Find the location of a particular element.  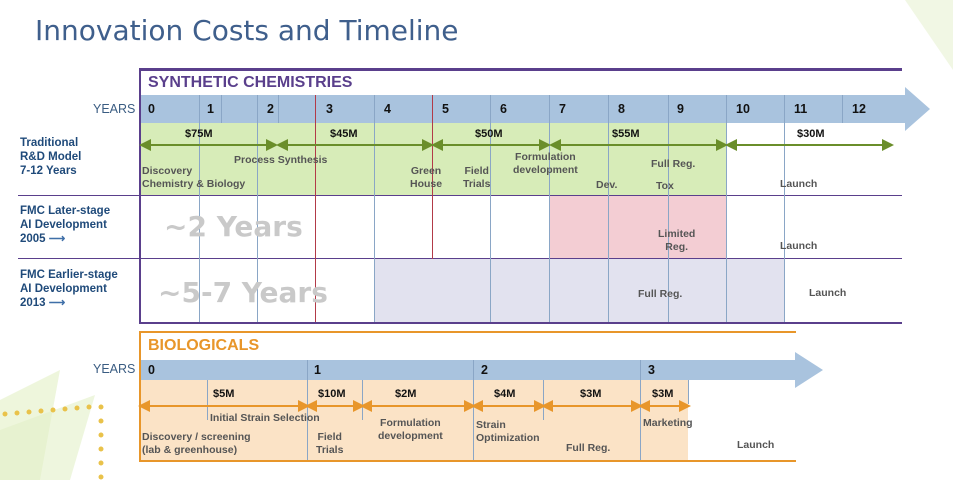

bio-cost-label: $10M is located at coordinates (332, 394).